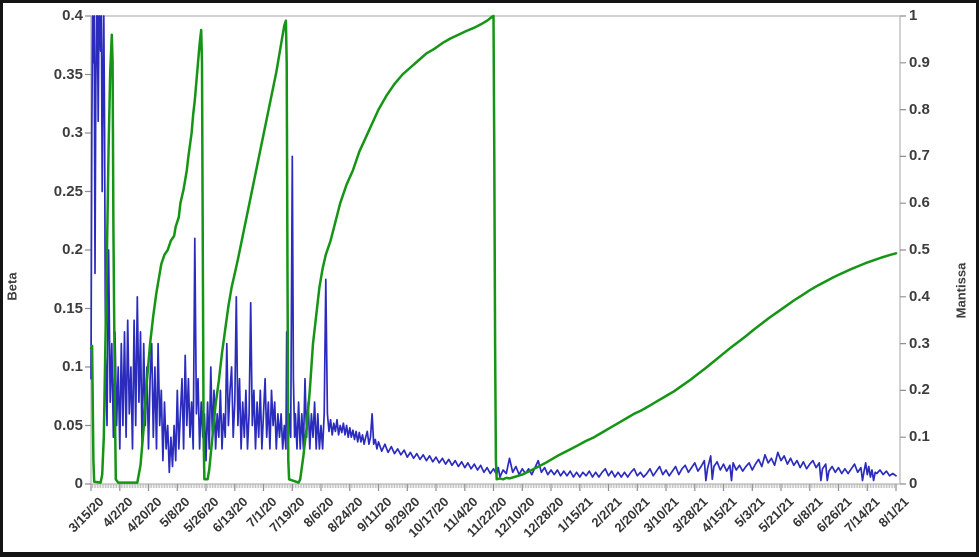  What do you see at coordinates (72, 132) in the screenshot?
I see `y-left-tick-label: 0.3` at bounding box center [72, 132].